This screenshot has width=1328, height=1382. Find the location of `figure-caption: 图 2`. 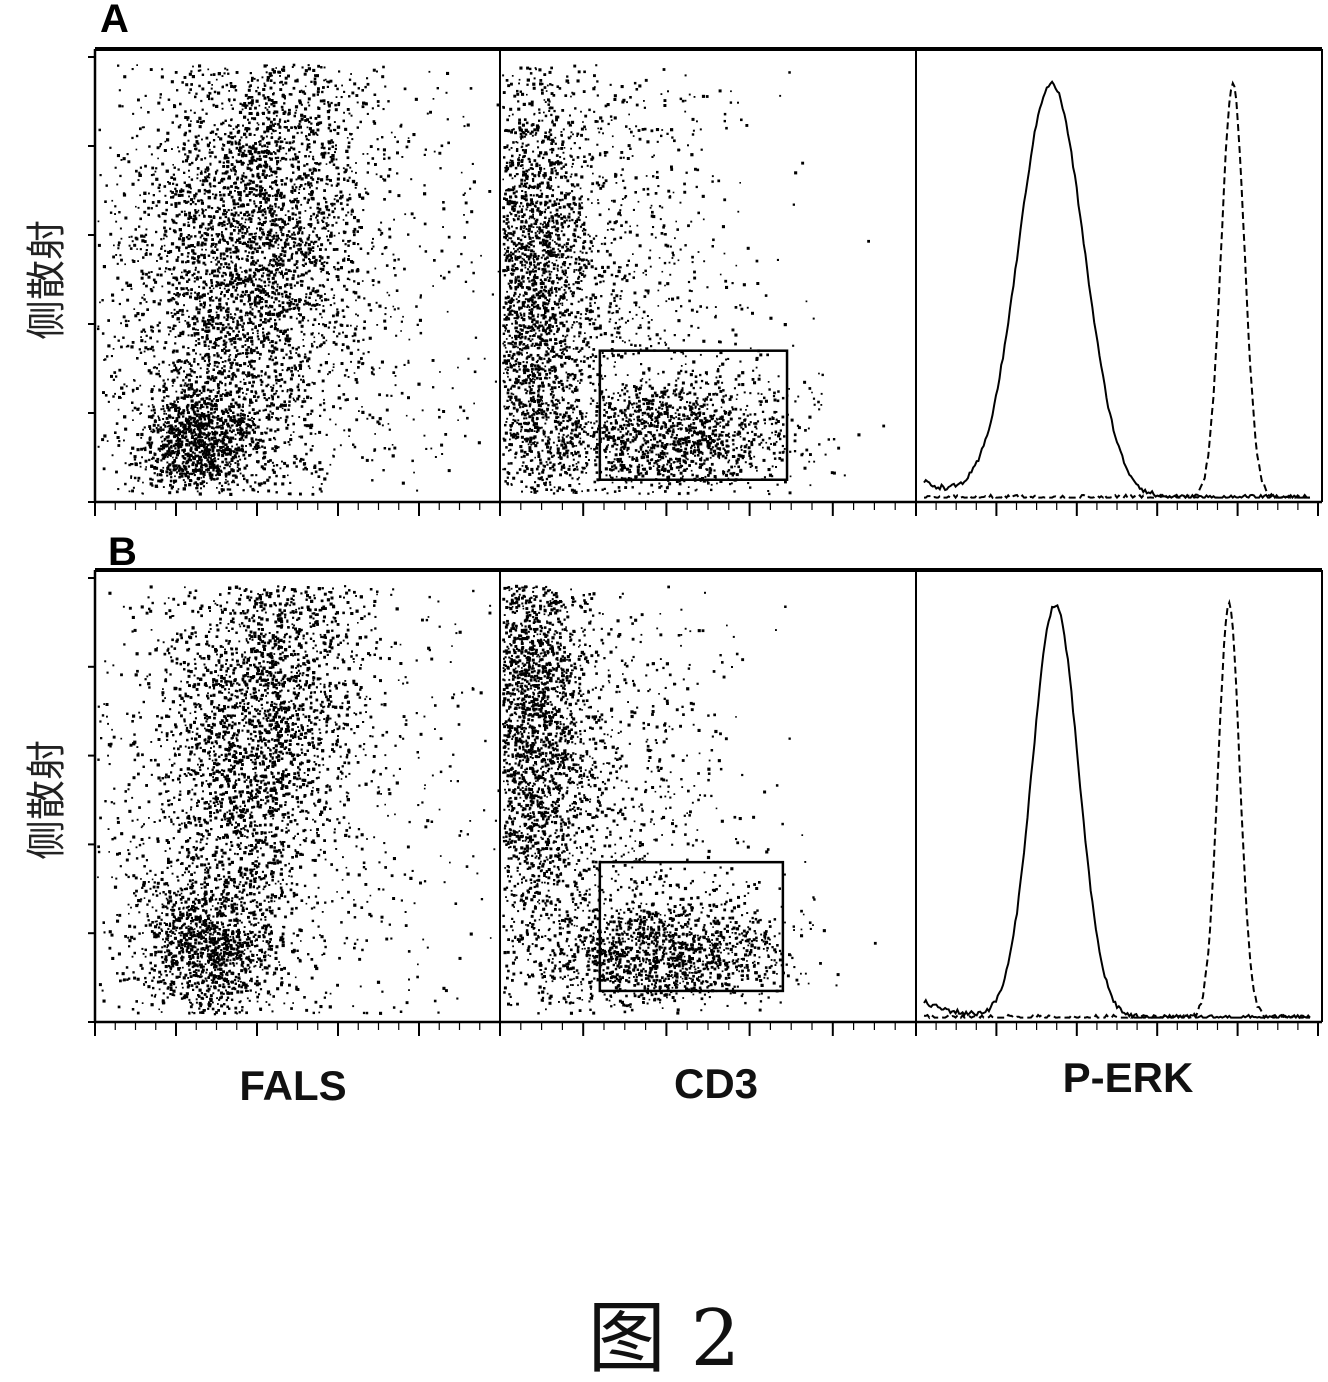

figure-caption: 图 2 is located at coordinates (664, 1338).